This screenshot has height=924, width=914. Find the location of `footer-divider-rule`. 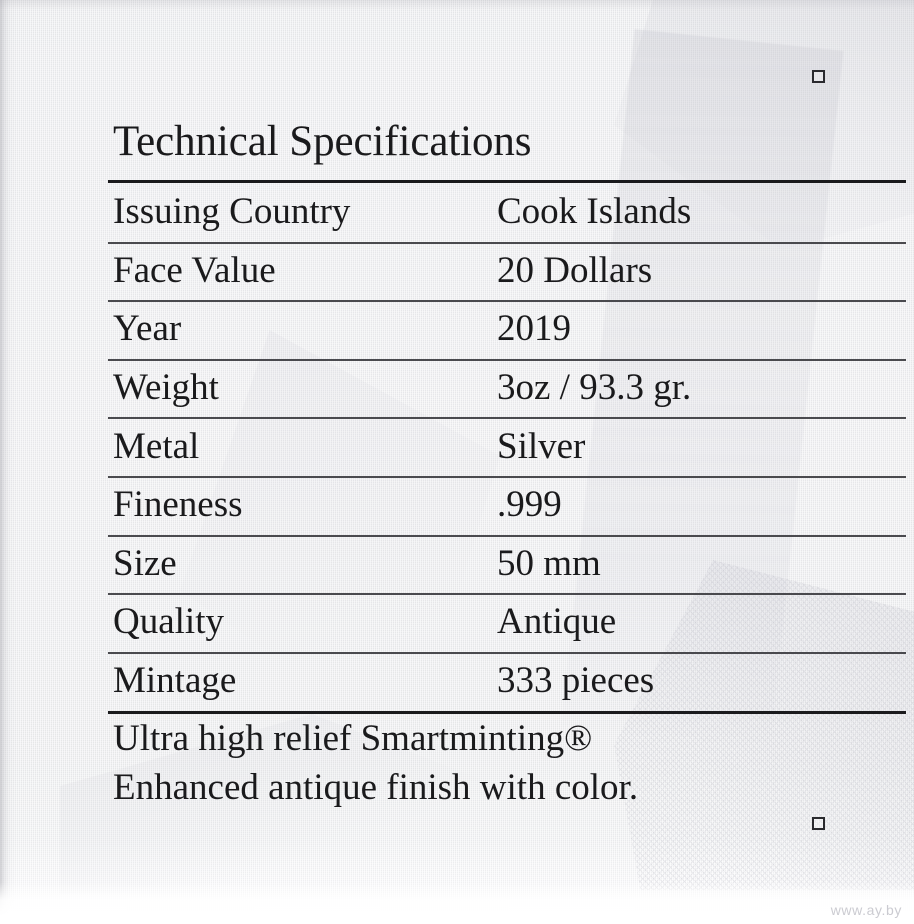

footer-divider-rule is located at coordinates (507, 712).